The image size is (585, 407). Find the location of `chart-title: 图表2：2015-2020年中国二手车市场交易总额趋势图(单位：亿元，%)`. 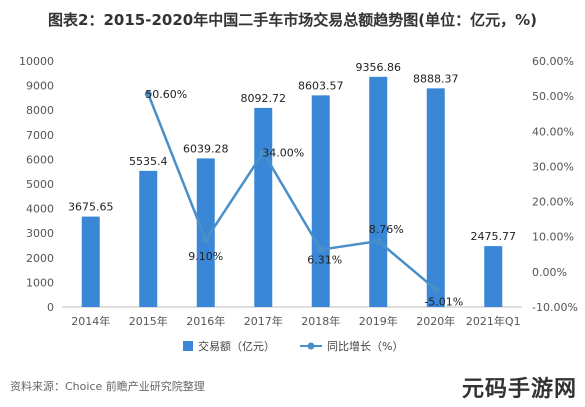

chart-title: 图表2：2015-2020年中国二手车市场交易总额趋势图(单位：亿元，%) is located at coordinates (292, 20).